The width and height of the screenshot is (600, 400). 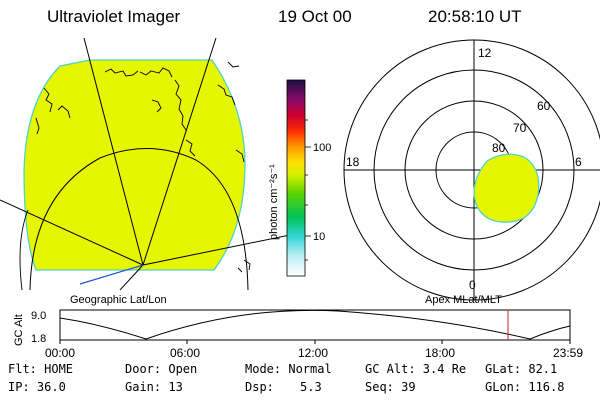 What do you see at coordinates (319, 237) in the screenshot?
I see `colorbar-tick-10: 10` at bounding box center [319, 237].